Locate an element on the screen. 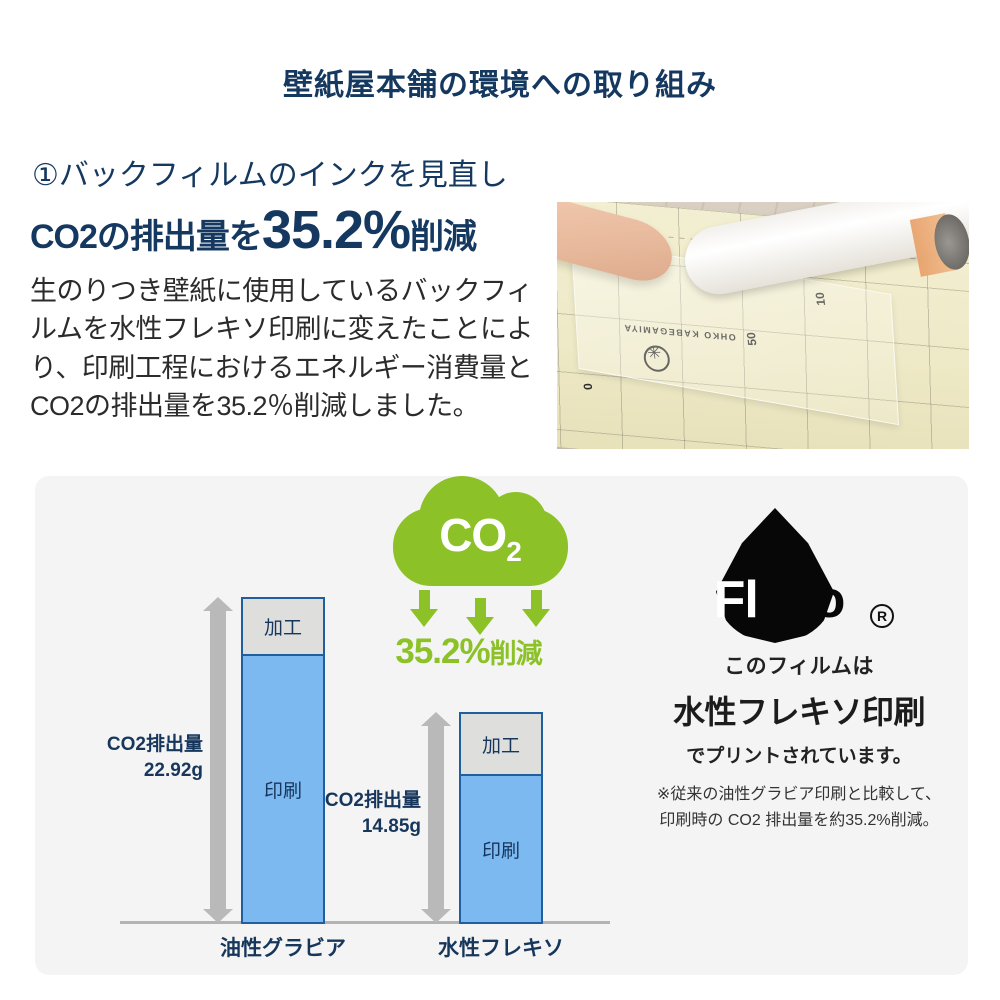 This screenshot has width=1000, height=1000. co2-reduction-value: 35.2% is located at coordinates (442, 651).